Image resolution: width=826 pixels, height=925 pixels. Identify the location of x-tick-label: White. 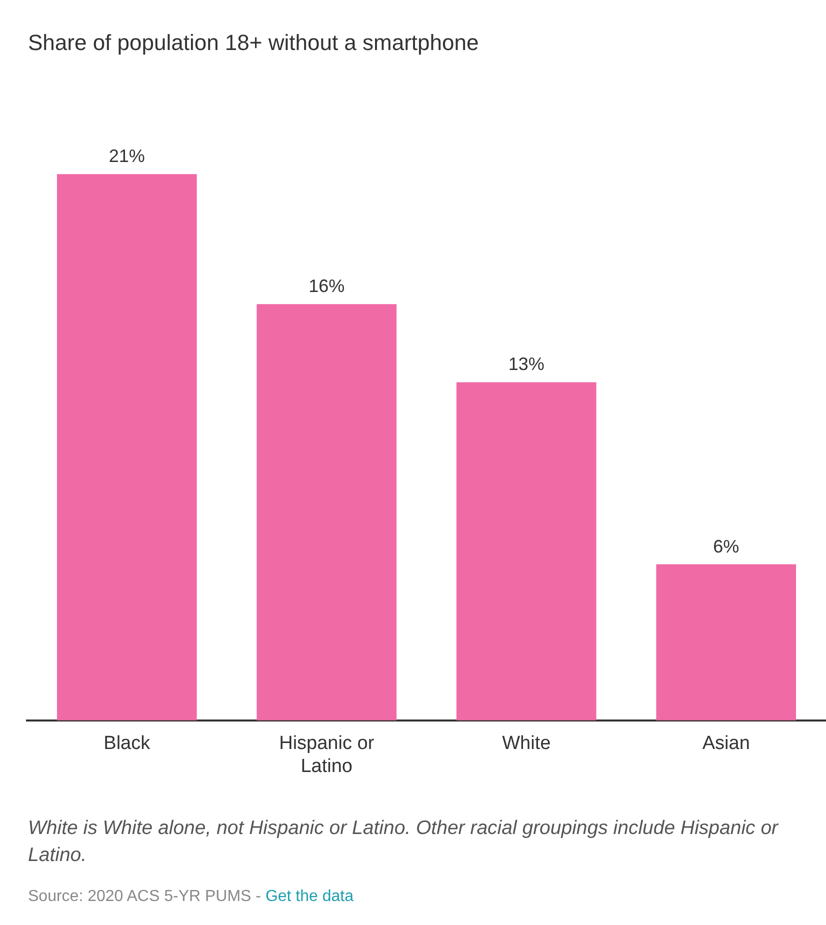
(526, 743).